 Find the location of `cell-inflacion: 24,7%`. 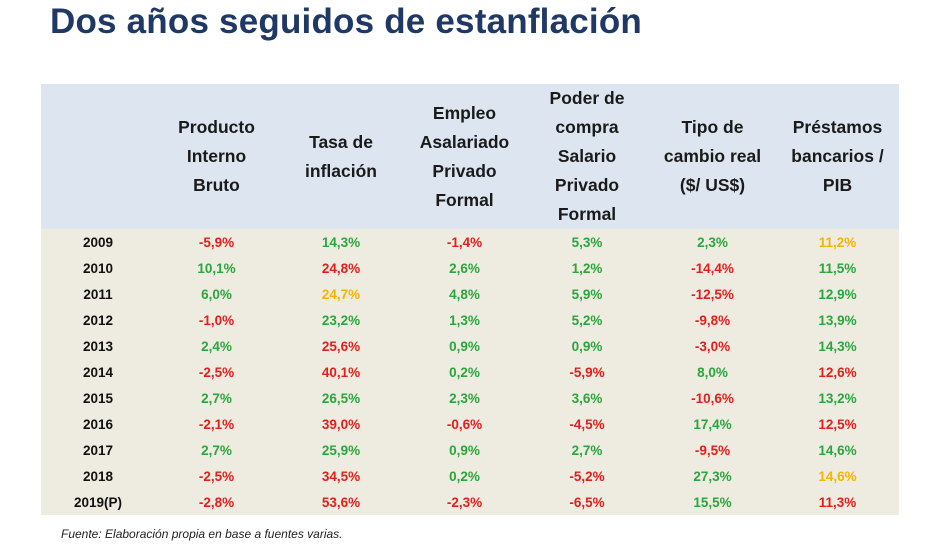

cell-inflacion: 24,7% is located at coordinates (341, 294).